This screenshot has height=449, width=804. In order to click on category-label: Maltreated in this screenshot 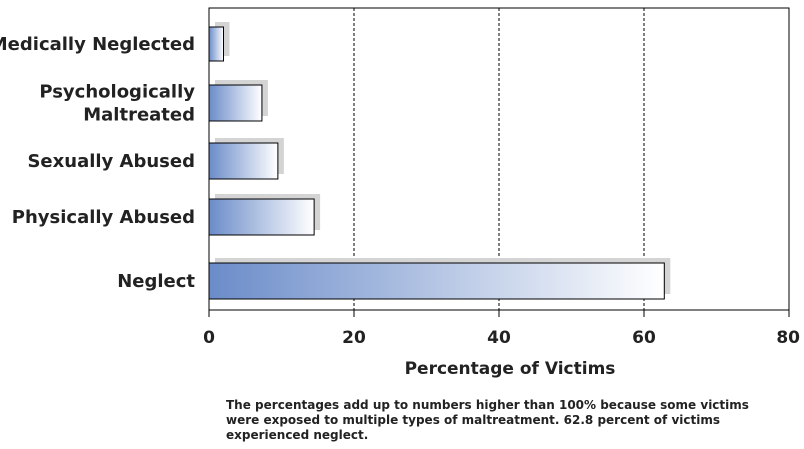, I will do `click(139, 115)`.